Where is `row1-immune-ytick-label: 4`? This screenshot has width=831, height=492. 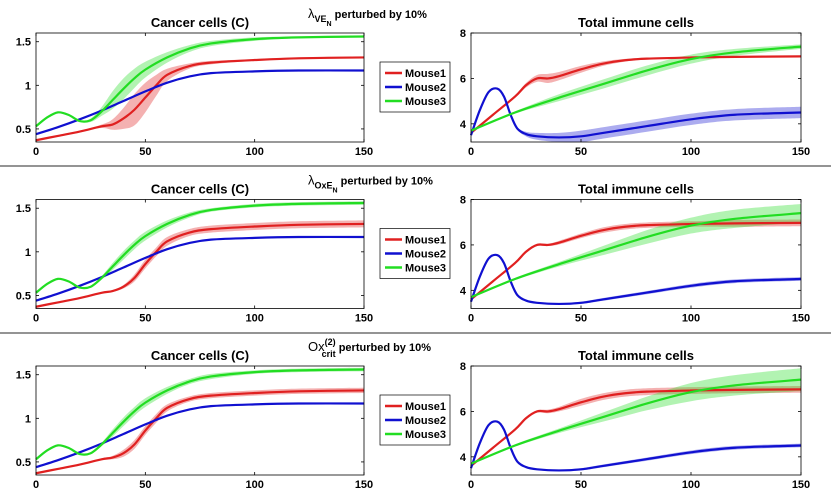 row1-immune-ytick-label: 4 is located at coordinates (463, 125).